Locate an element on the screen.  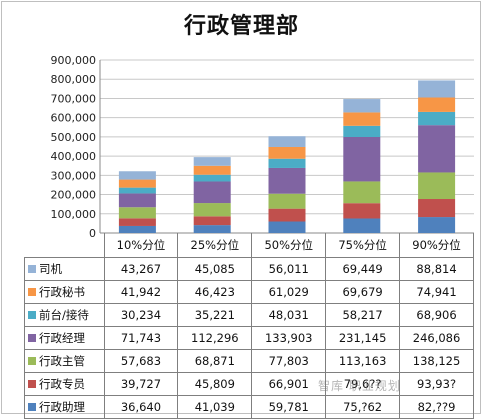
watermark: 智库 职业规划 is located at coordinates (359, 386).